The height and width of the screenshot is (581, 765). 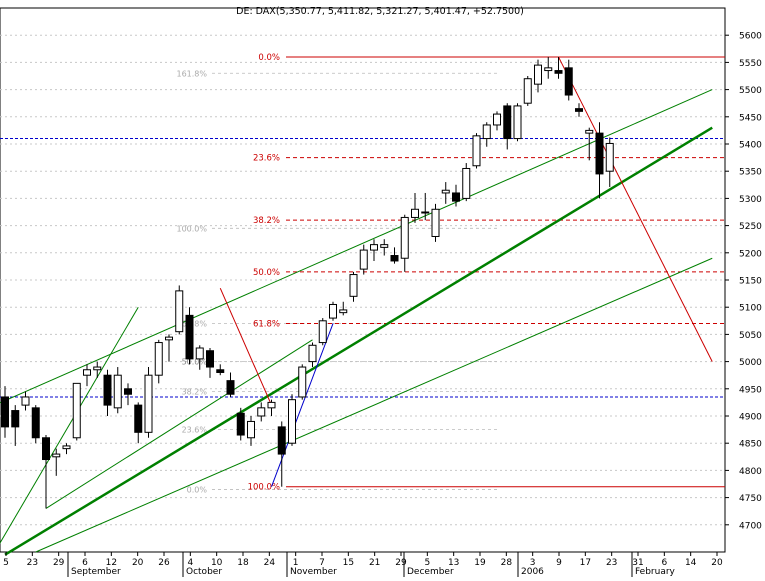 What do you see at coordinates (750, 173) in the screenshot?
I see `y-tick-label: 5350` at bounding box center [750, 173].